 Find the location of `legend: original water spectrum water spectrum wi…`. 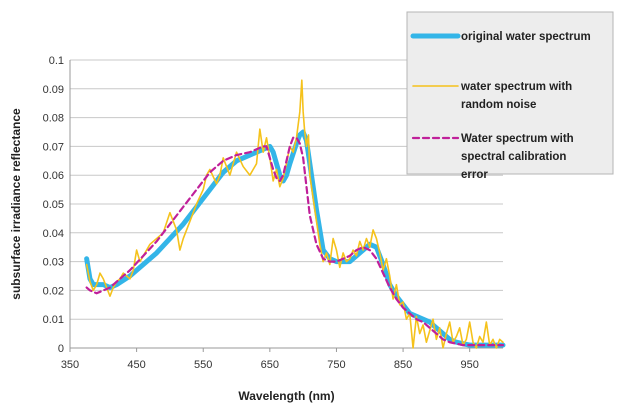

legend: original water spectrum water spectrum wi… is located at coordinates (510, 96).